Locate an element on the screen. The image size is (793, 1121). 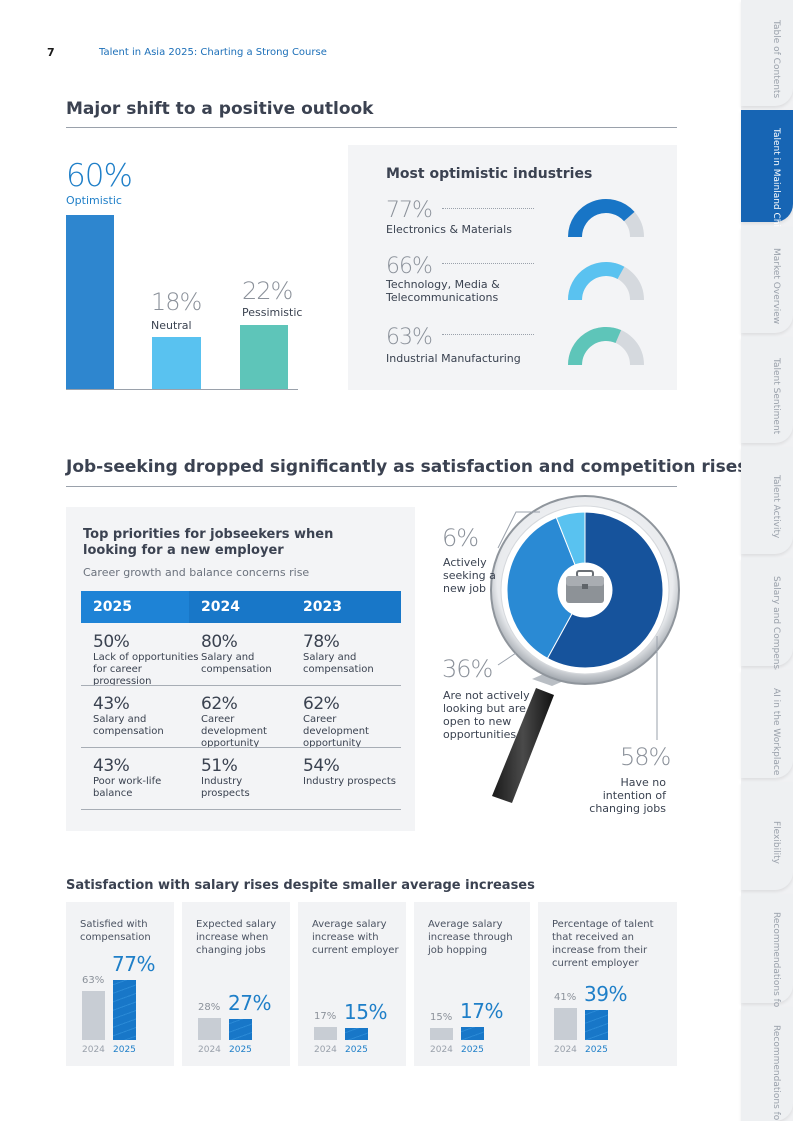
side-tab: Recommendations for Employers is located at coordinates (767, 1064).